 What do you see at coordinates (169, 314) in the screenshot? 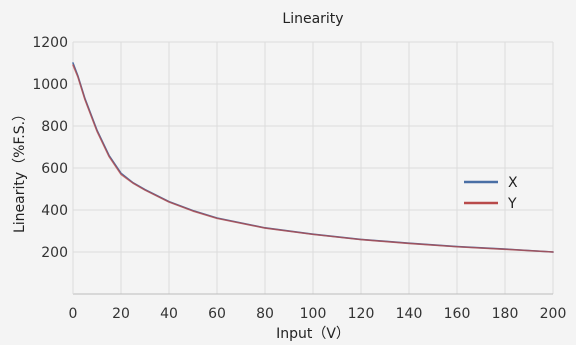
I see `x-tick-label: 40` at bounding box center [169, 314].